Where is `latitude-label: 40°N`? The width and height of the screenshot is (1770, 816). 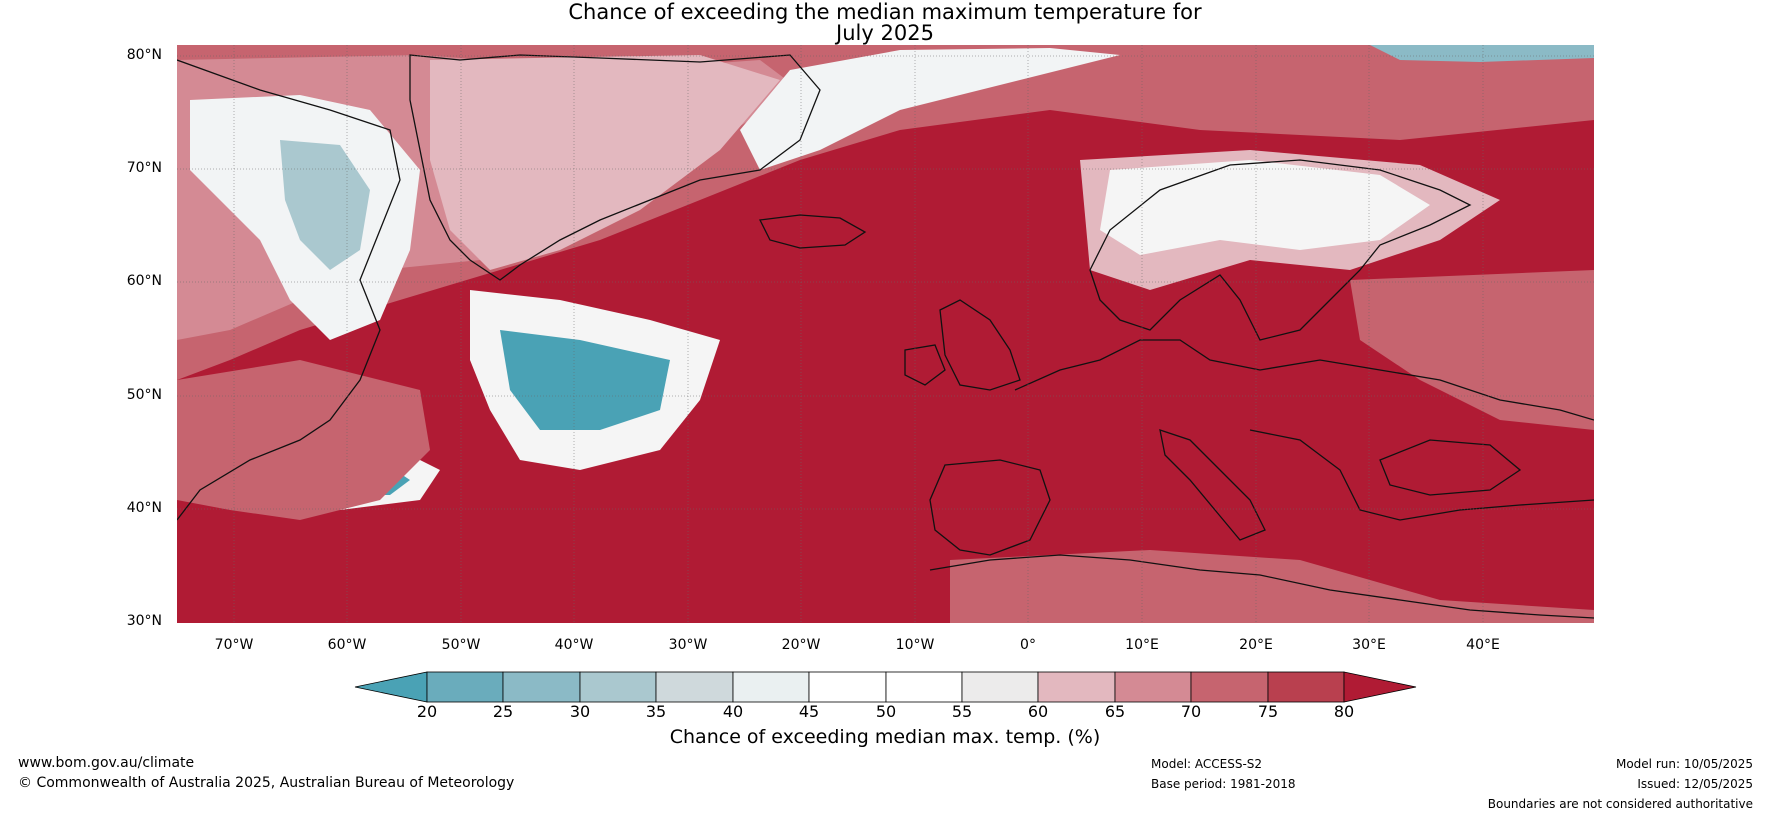
latitude-label: 40°N is located at coordinates (144, 508).